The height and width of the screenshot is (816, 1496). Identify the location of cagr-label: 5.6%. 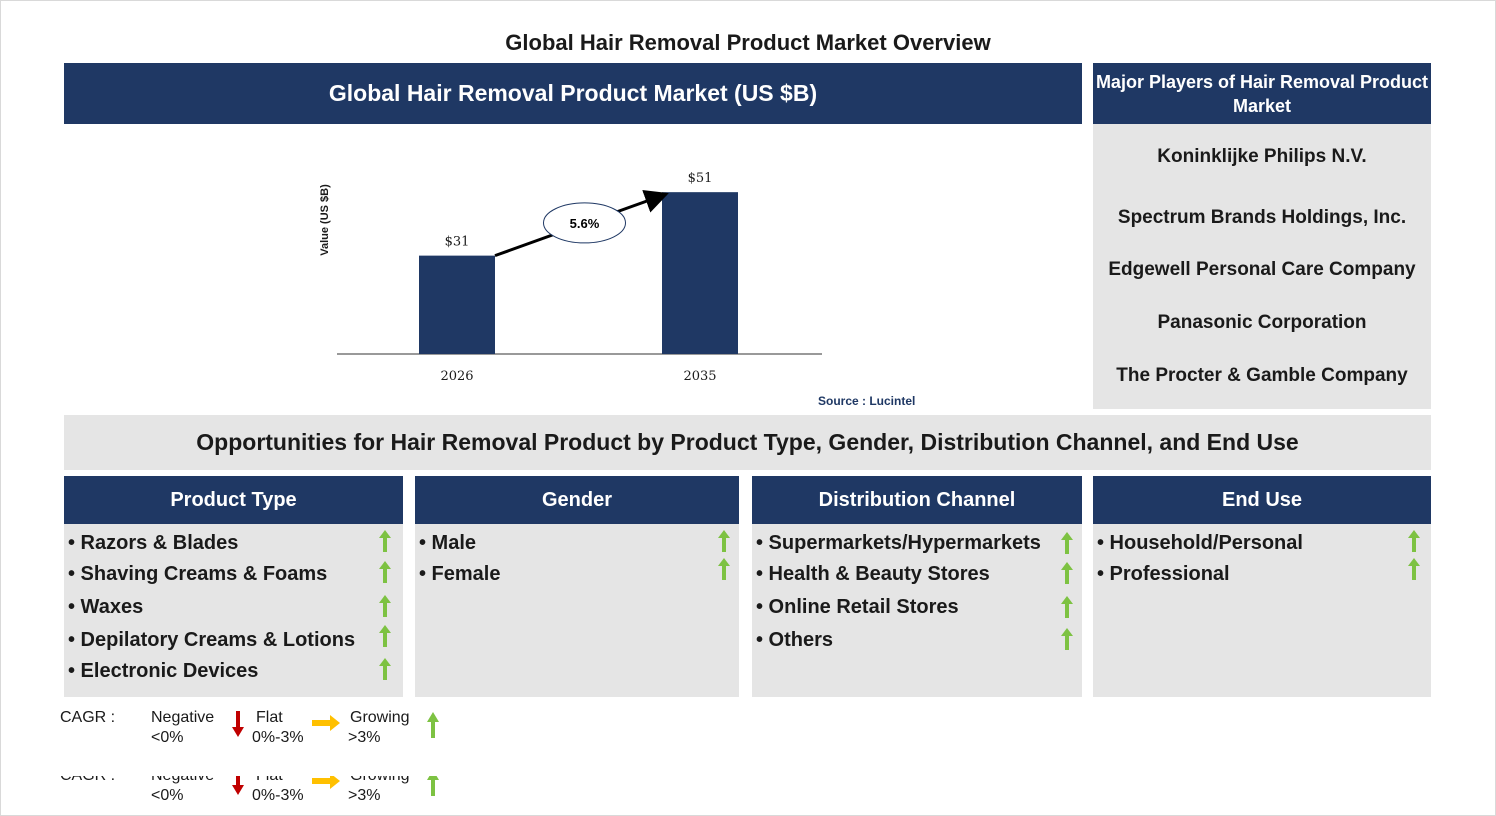
(585, 223).